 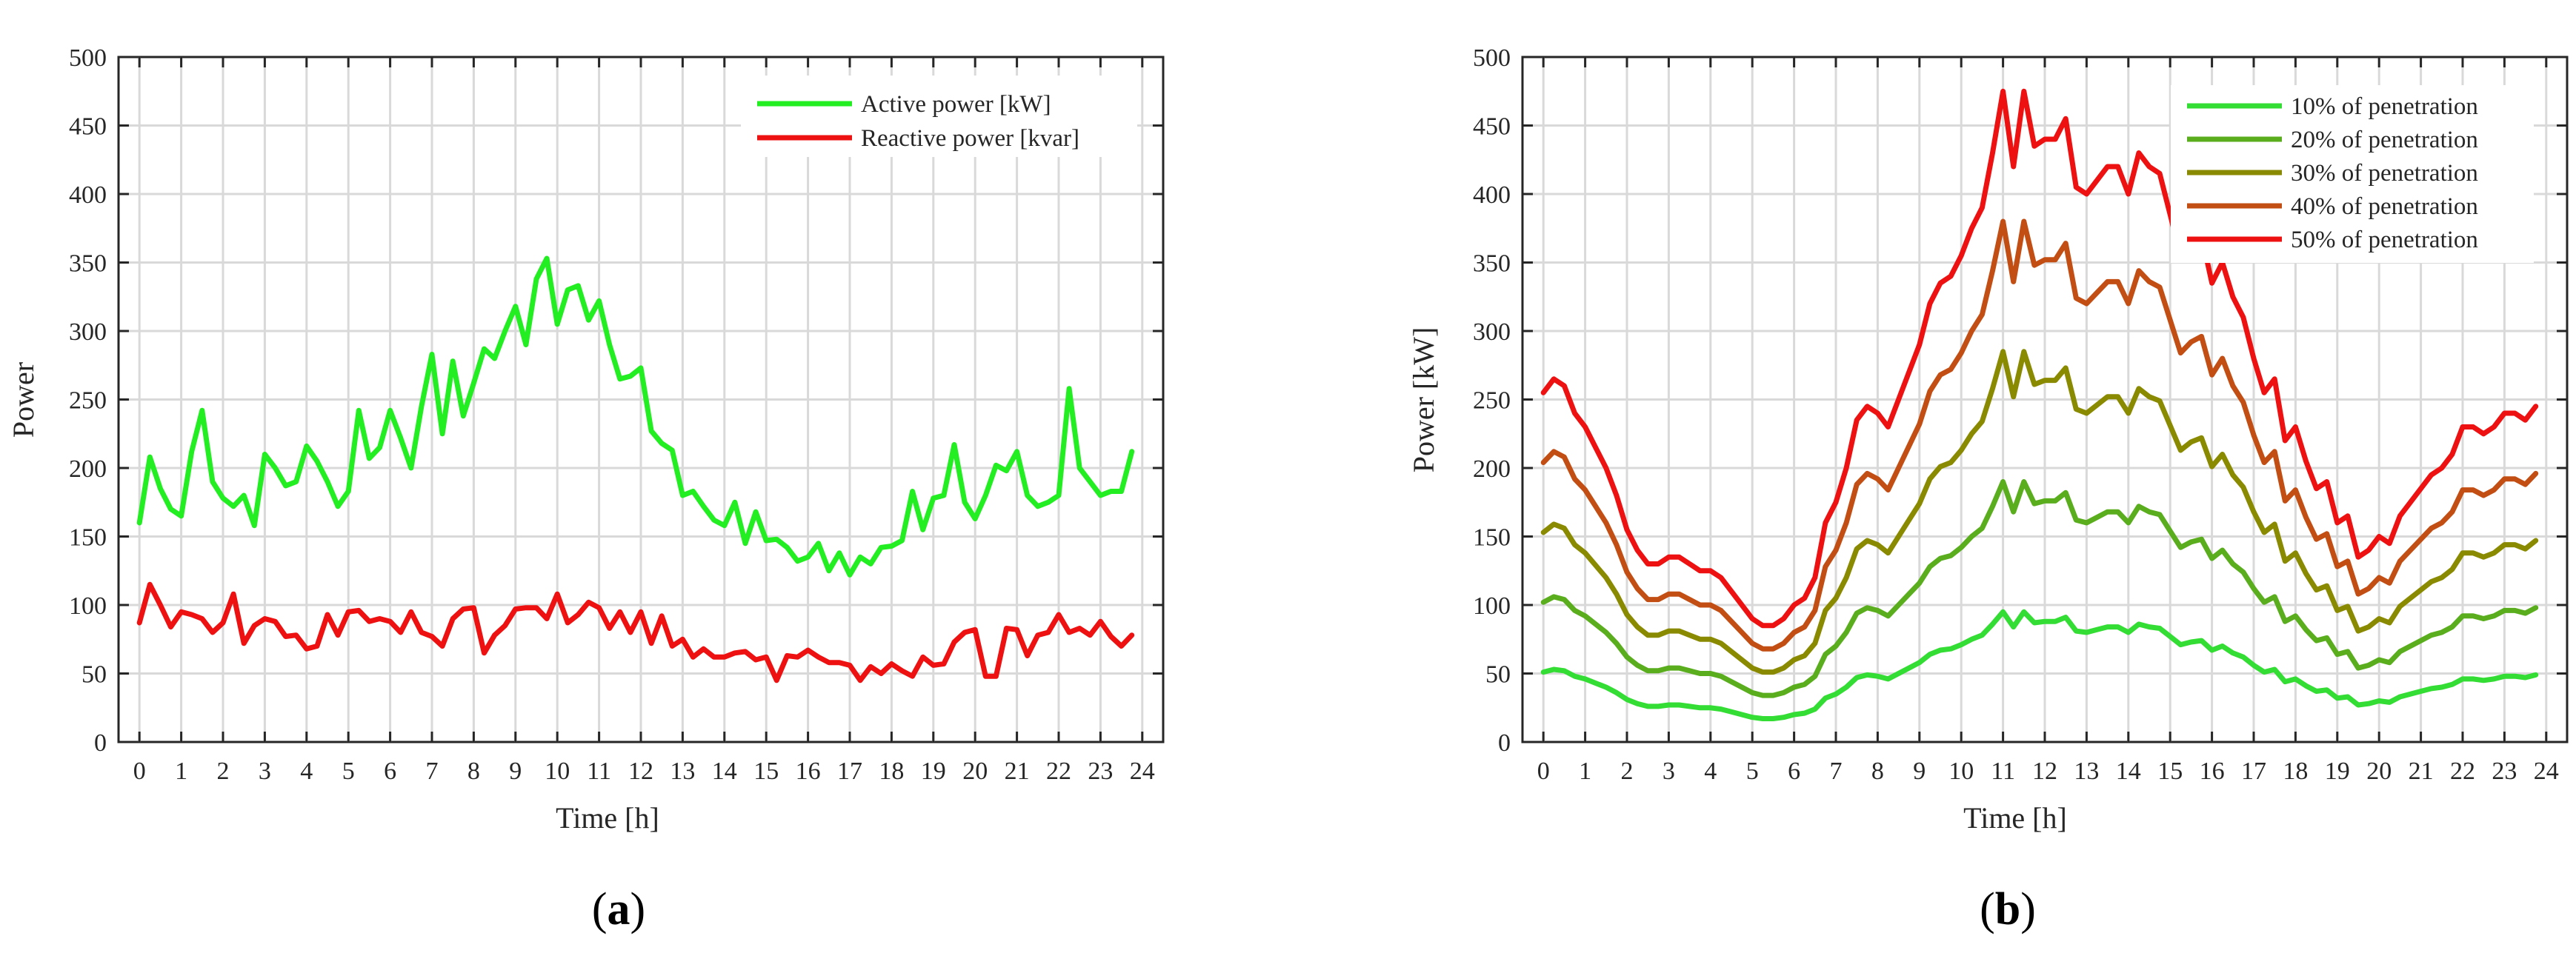 What do you see at coordinates (88, 58) in the screenshot?
I see `chart-a-ytick-label: 500` at bounding box center [88, 58].